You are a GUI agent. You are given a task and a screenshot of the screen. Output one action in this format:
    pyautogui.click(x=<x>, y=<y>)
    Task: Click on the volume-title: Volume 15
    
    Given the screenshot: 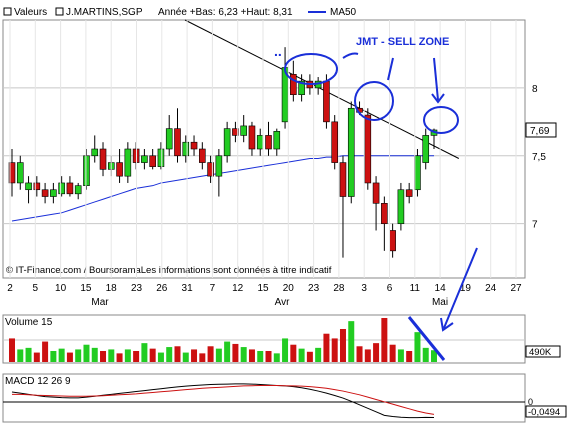 What is the action you would take?
    pyautogui.click(x=29, y=322)
    